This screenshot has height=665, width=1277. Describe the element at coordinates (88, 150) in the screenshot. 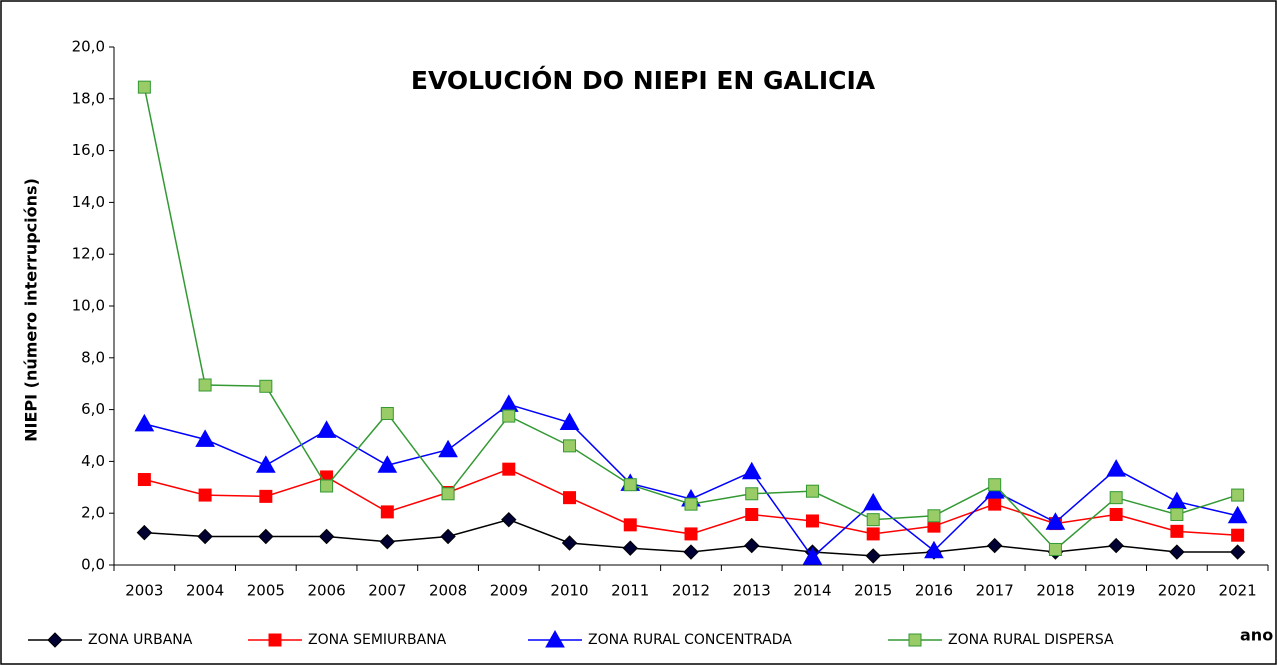

I see `y-tick-label: 16,0` at that location.